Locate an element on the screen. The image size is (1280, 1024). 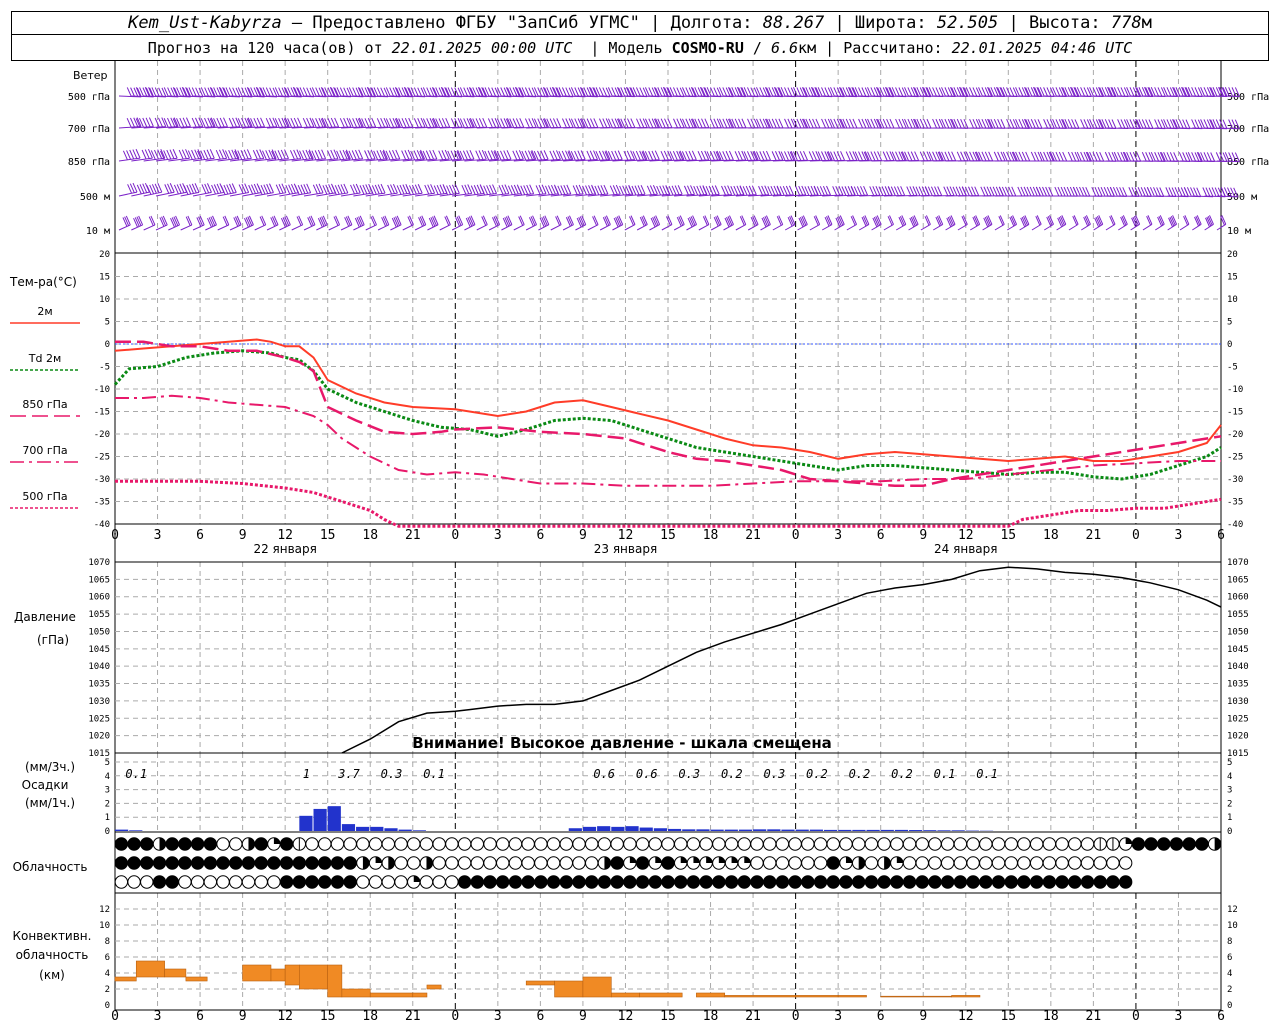
temp-y-tick-left: 20 is located at coordinates (104, 255).